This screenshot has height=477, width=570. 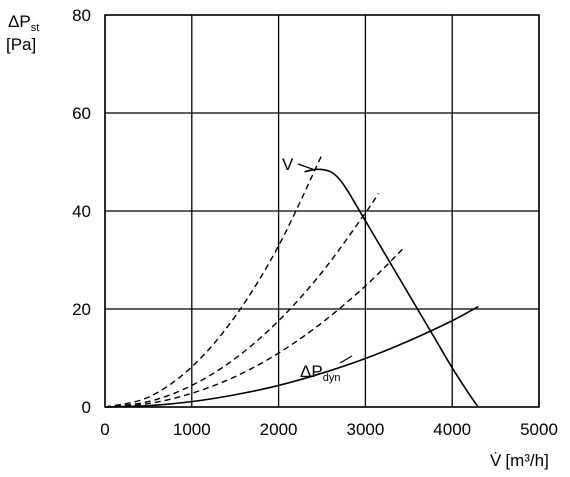 What do you see at coordinates (81, 15) in the screenshot?
I see `y-tick-label-80: 80` at bounding box center [81, 15].